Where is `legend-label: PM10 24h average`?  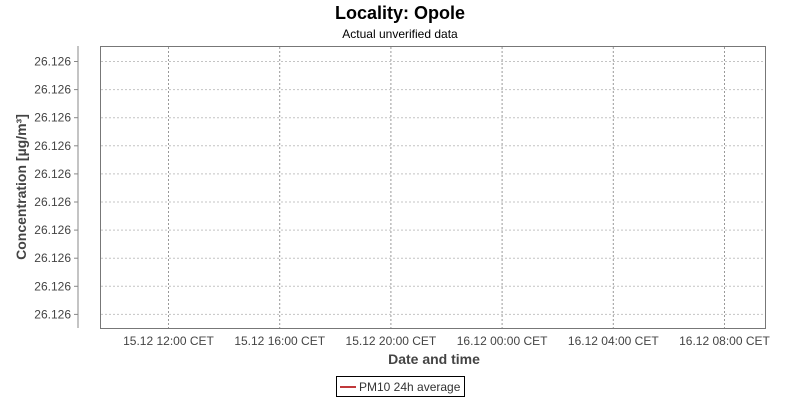 legend-label: PM10 24h average is located at coordinates (410, 386).